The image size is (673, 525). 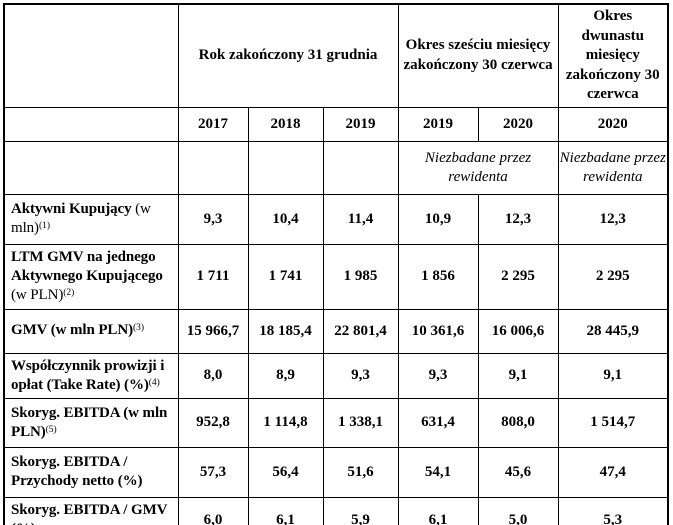 What do you see at coordinates (478, 167) in the screenshot?
I see `audit-note-six-months: Niezbadane przez rewidenta` at bounding box center [478, 167].